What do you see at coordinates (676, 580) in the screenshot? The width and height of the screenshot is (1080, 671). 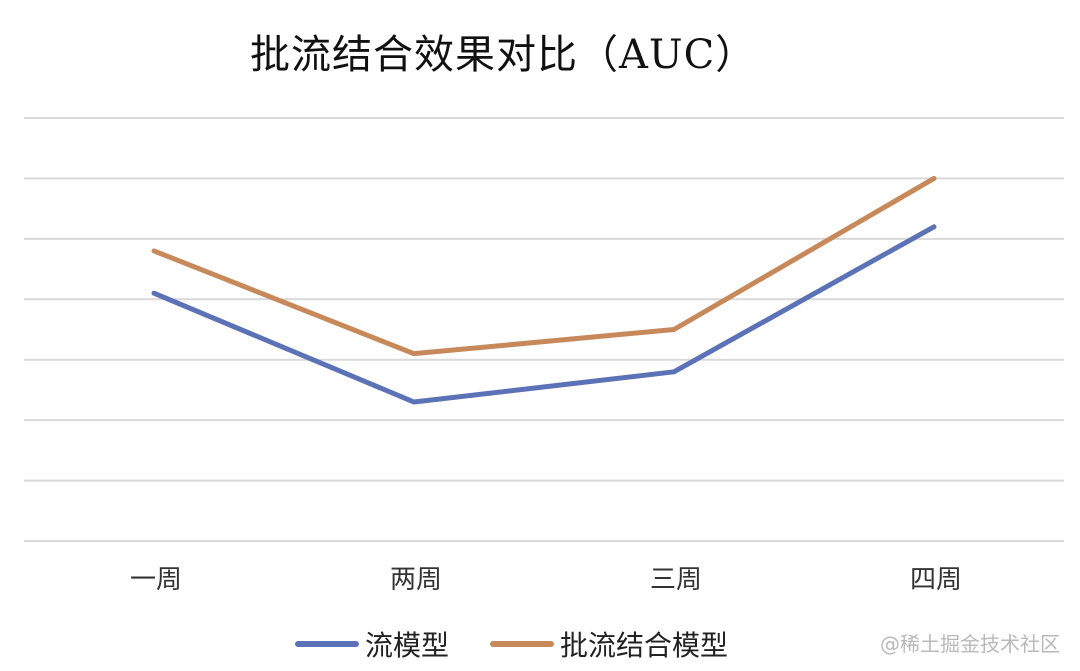 I see `x-tick-label: 三周` at bounding box center [676, 580].